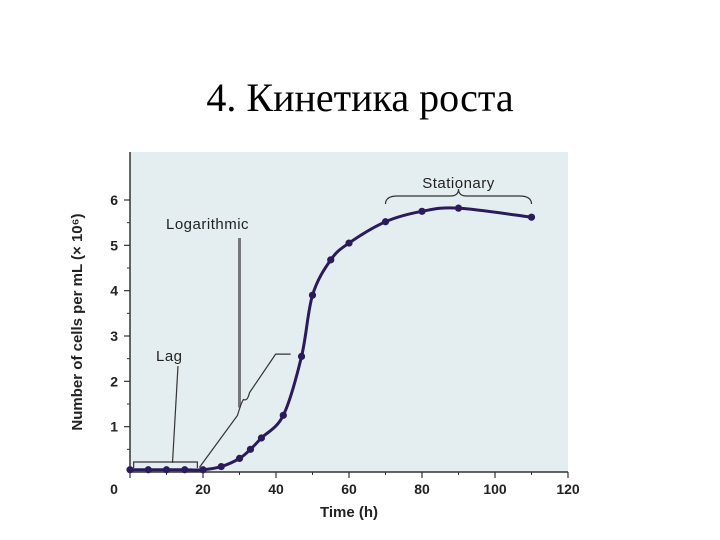 The width and height of the screenshot is (720, 540). I want to click on y-tick-label: 2, so click(114, 381).